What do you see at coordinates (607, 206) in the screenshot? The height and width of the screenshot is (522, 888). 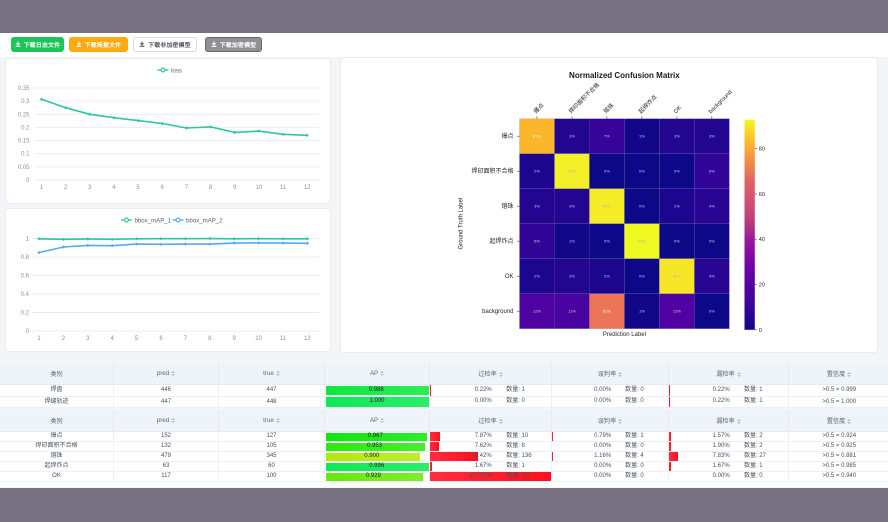 I see `svg-text: 90%` at bounding box center [607, 206].